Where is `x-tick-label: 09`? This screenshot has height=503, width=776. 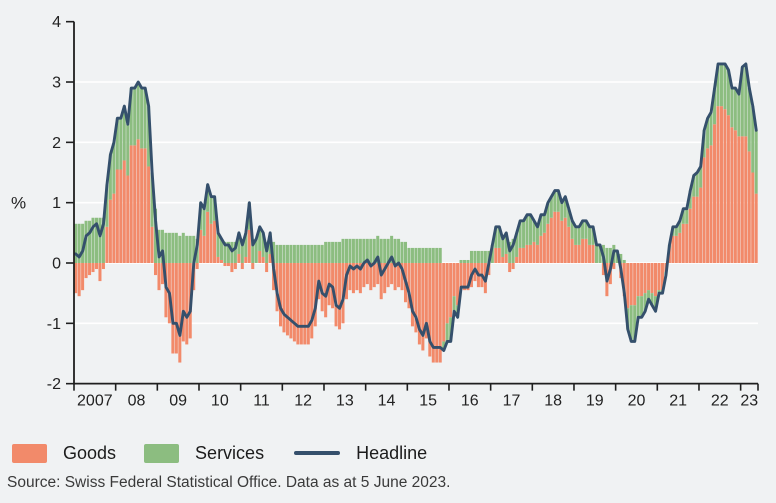
x-tick-label: 09 is located at coordinates (178, 401).